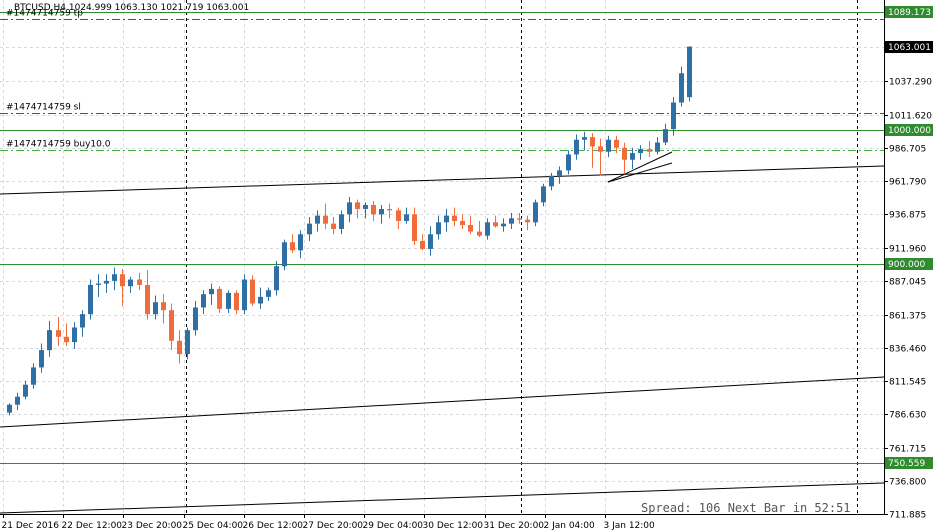 This screenshot has height=531, width=933. Describe the element at coordinates (92, 526) in the screenshot. I see `time-tick-label: 22 Dec 12:00` at that location.